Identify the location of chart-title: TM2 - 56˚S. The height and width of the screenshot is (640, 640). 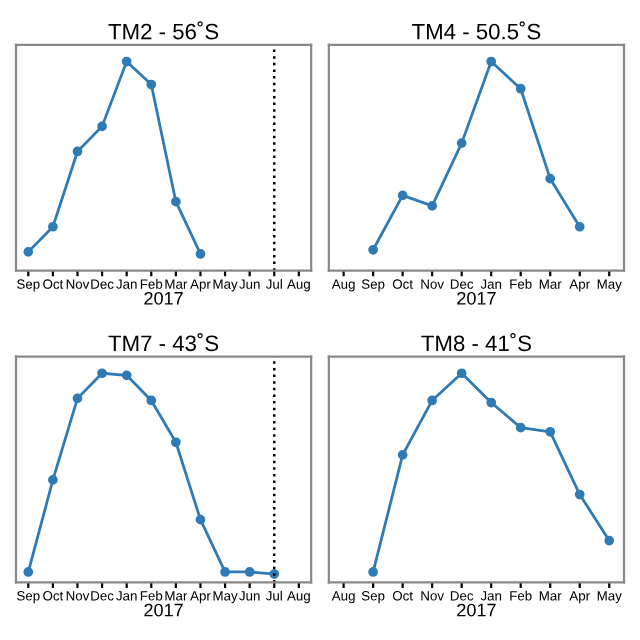
(163, 30).